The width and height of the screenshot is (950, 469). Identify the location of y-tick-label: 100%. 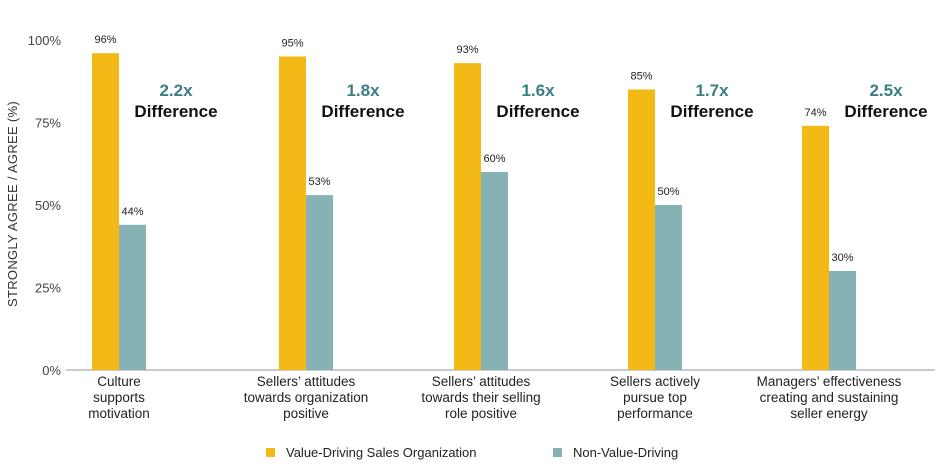
(45, 40).